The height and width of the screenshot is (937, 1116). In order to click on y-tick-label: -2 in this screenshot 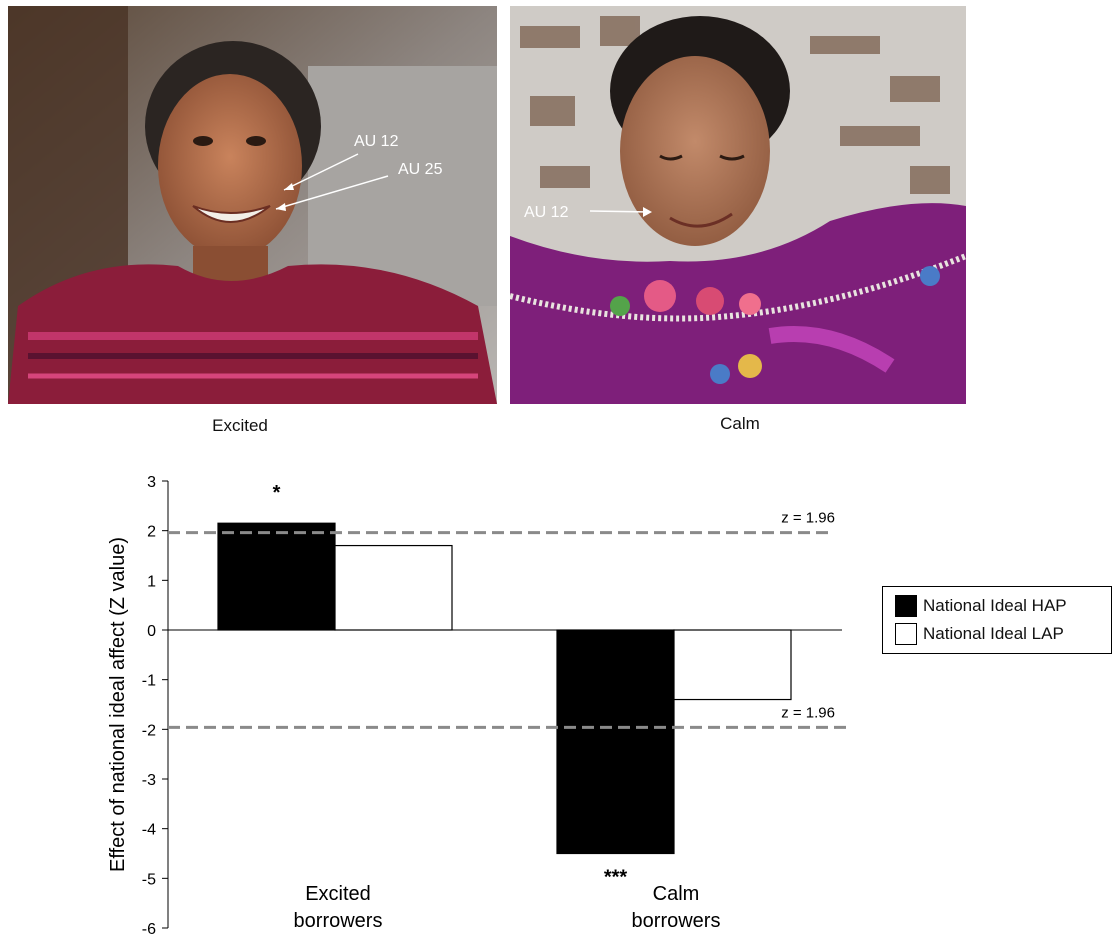, I will do `click(149, 730)`.